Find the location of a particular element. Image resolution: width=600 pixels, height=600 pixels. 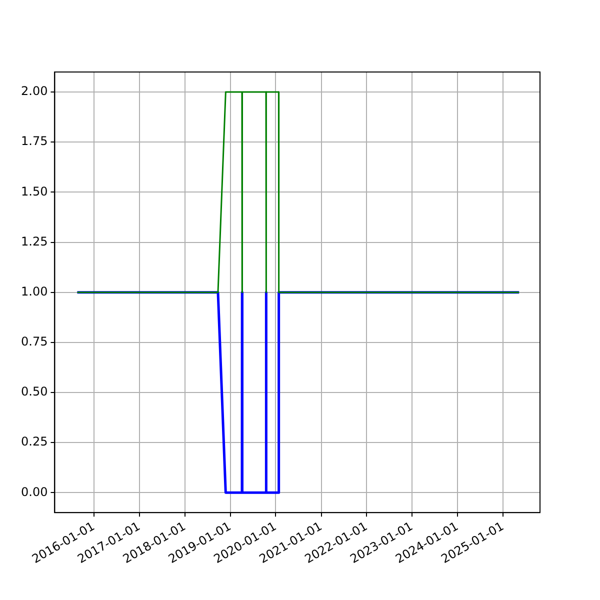

y-tick-label: 0.50 is located at coordinates (34, 391).